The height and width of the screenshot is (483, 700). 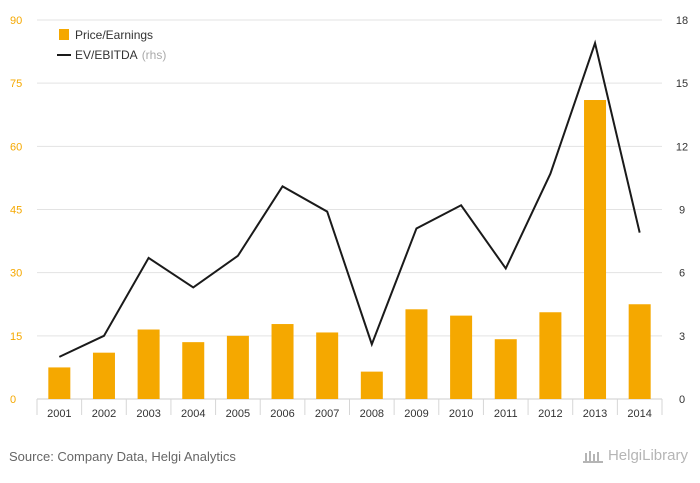 What do you see at coordinates (682, 274) in the screenshot?
I see `y-right-tick-label: 6` at bounding box center [682, 274].